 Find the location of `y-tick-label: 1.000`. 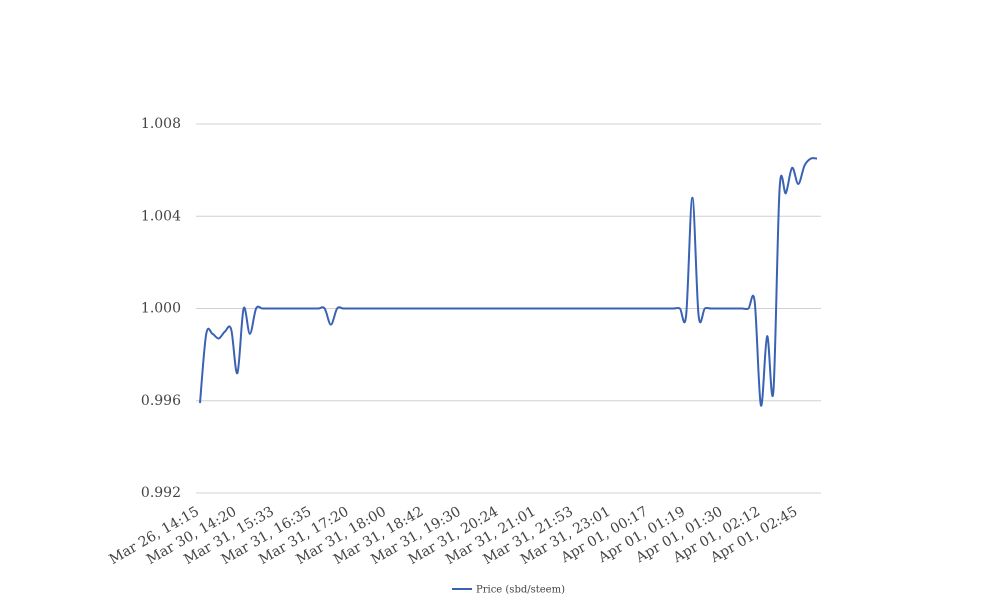

y-tick-label: 1.000 is located at coordinates (161, 309).